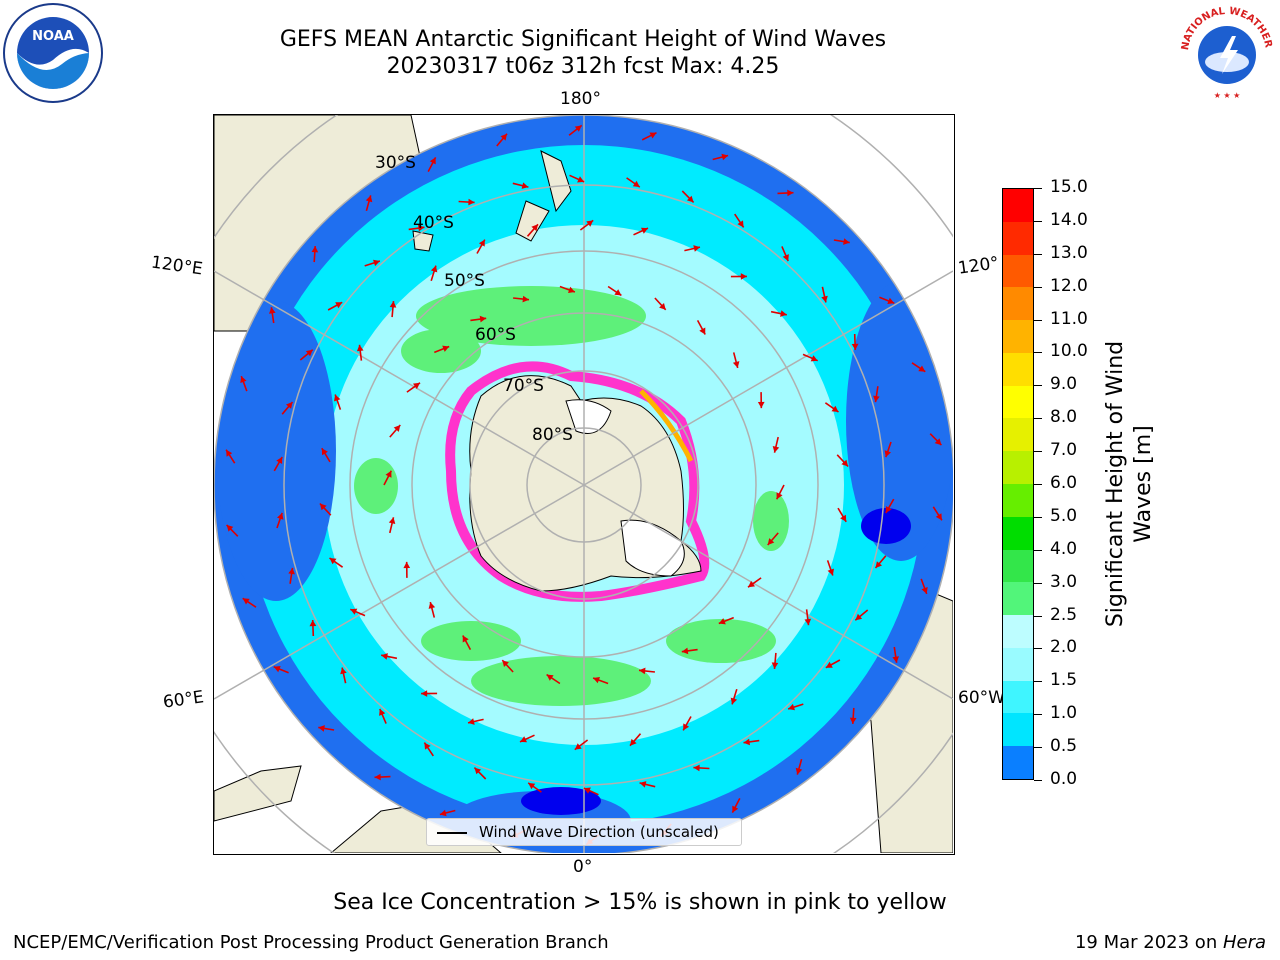  I want to click on colorbar-tick-label: 1.0, so click(1064, 713).